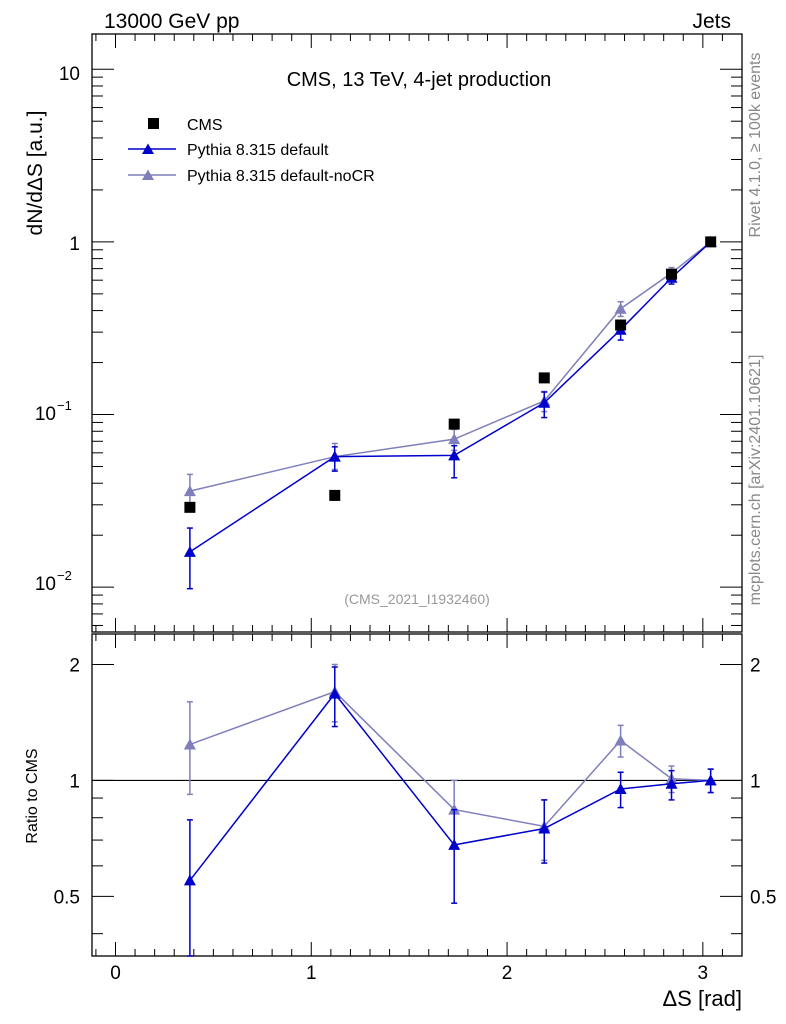 This screenshot has height=1024, width=786. What do you see at coordinates (702, 998) in the screenshot?
I see `x-axis-label: ΔS [rad]` at bounding box center [702, 998].